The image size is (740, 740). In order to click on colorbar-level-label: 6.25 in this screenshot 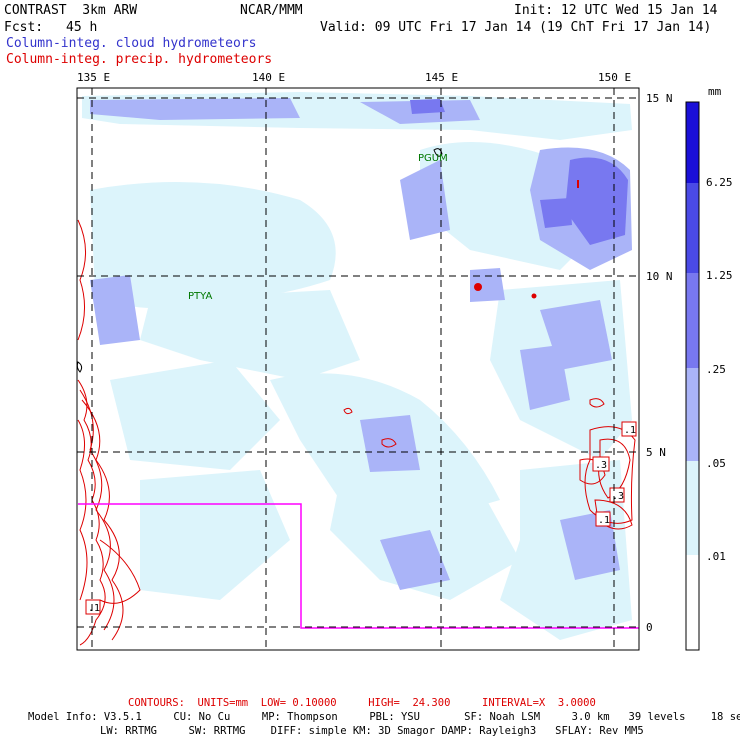, I will do `click(719, 182)`.